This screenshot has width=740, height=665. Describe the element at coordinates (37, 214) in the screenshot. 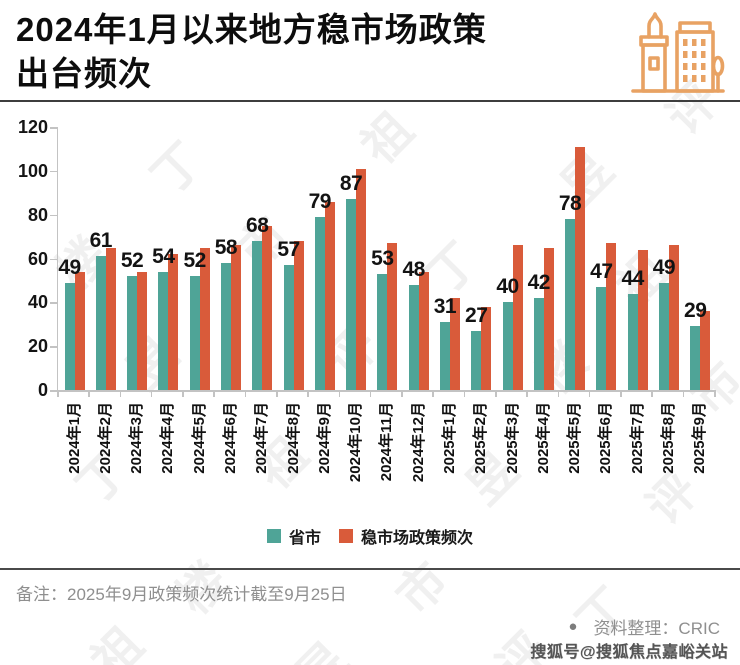

I see `y-tick-label: 80` at that location.